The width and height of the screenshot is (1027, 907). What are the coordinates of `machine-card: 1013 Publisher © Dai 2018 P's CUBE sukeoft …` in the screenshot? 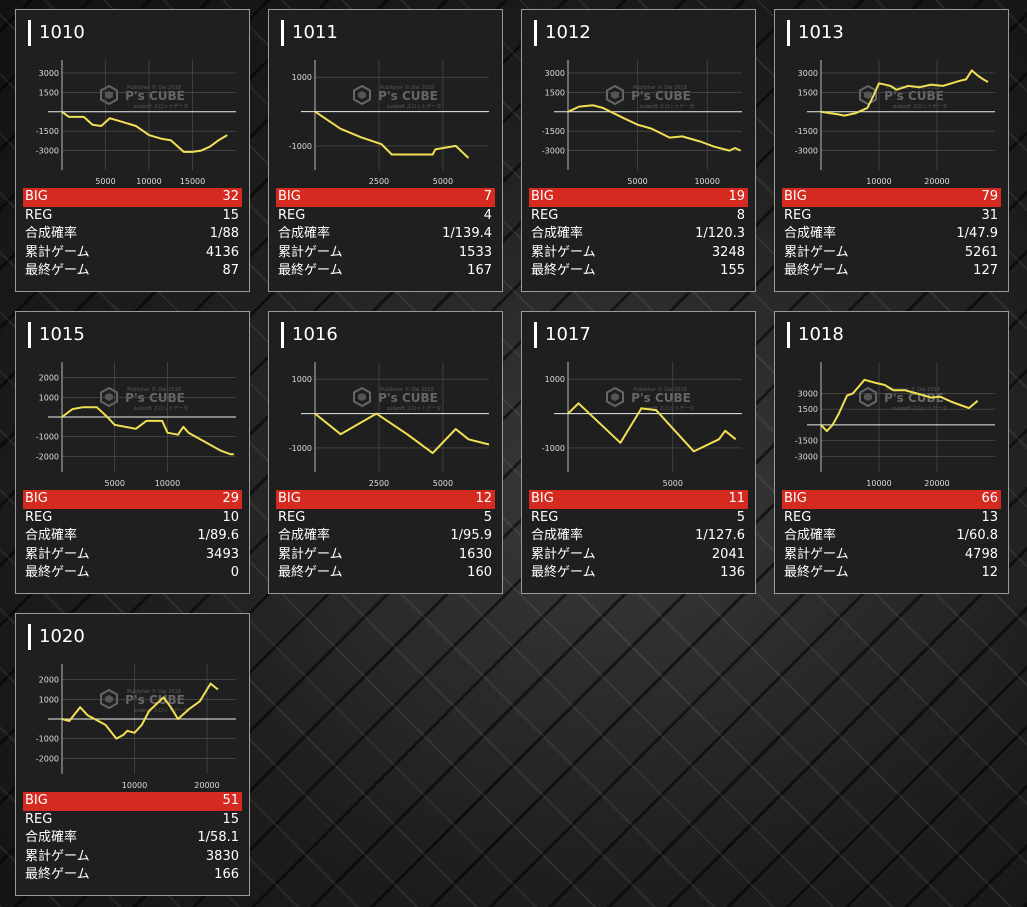 It's located at (891, 150).